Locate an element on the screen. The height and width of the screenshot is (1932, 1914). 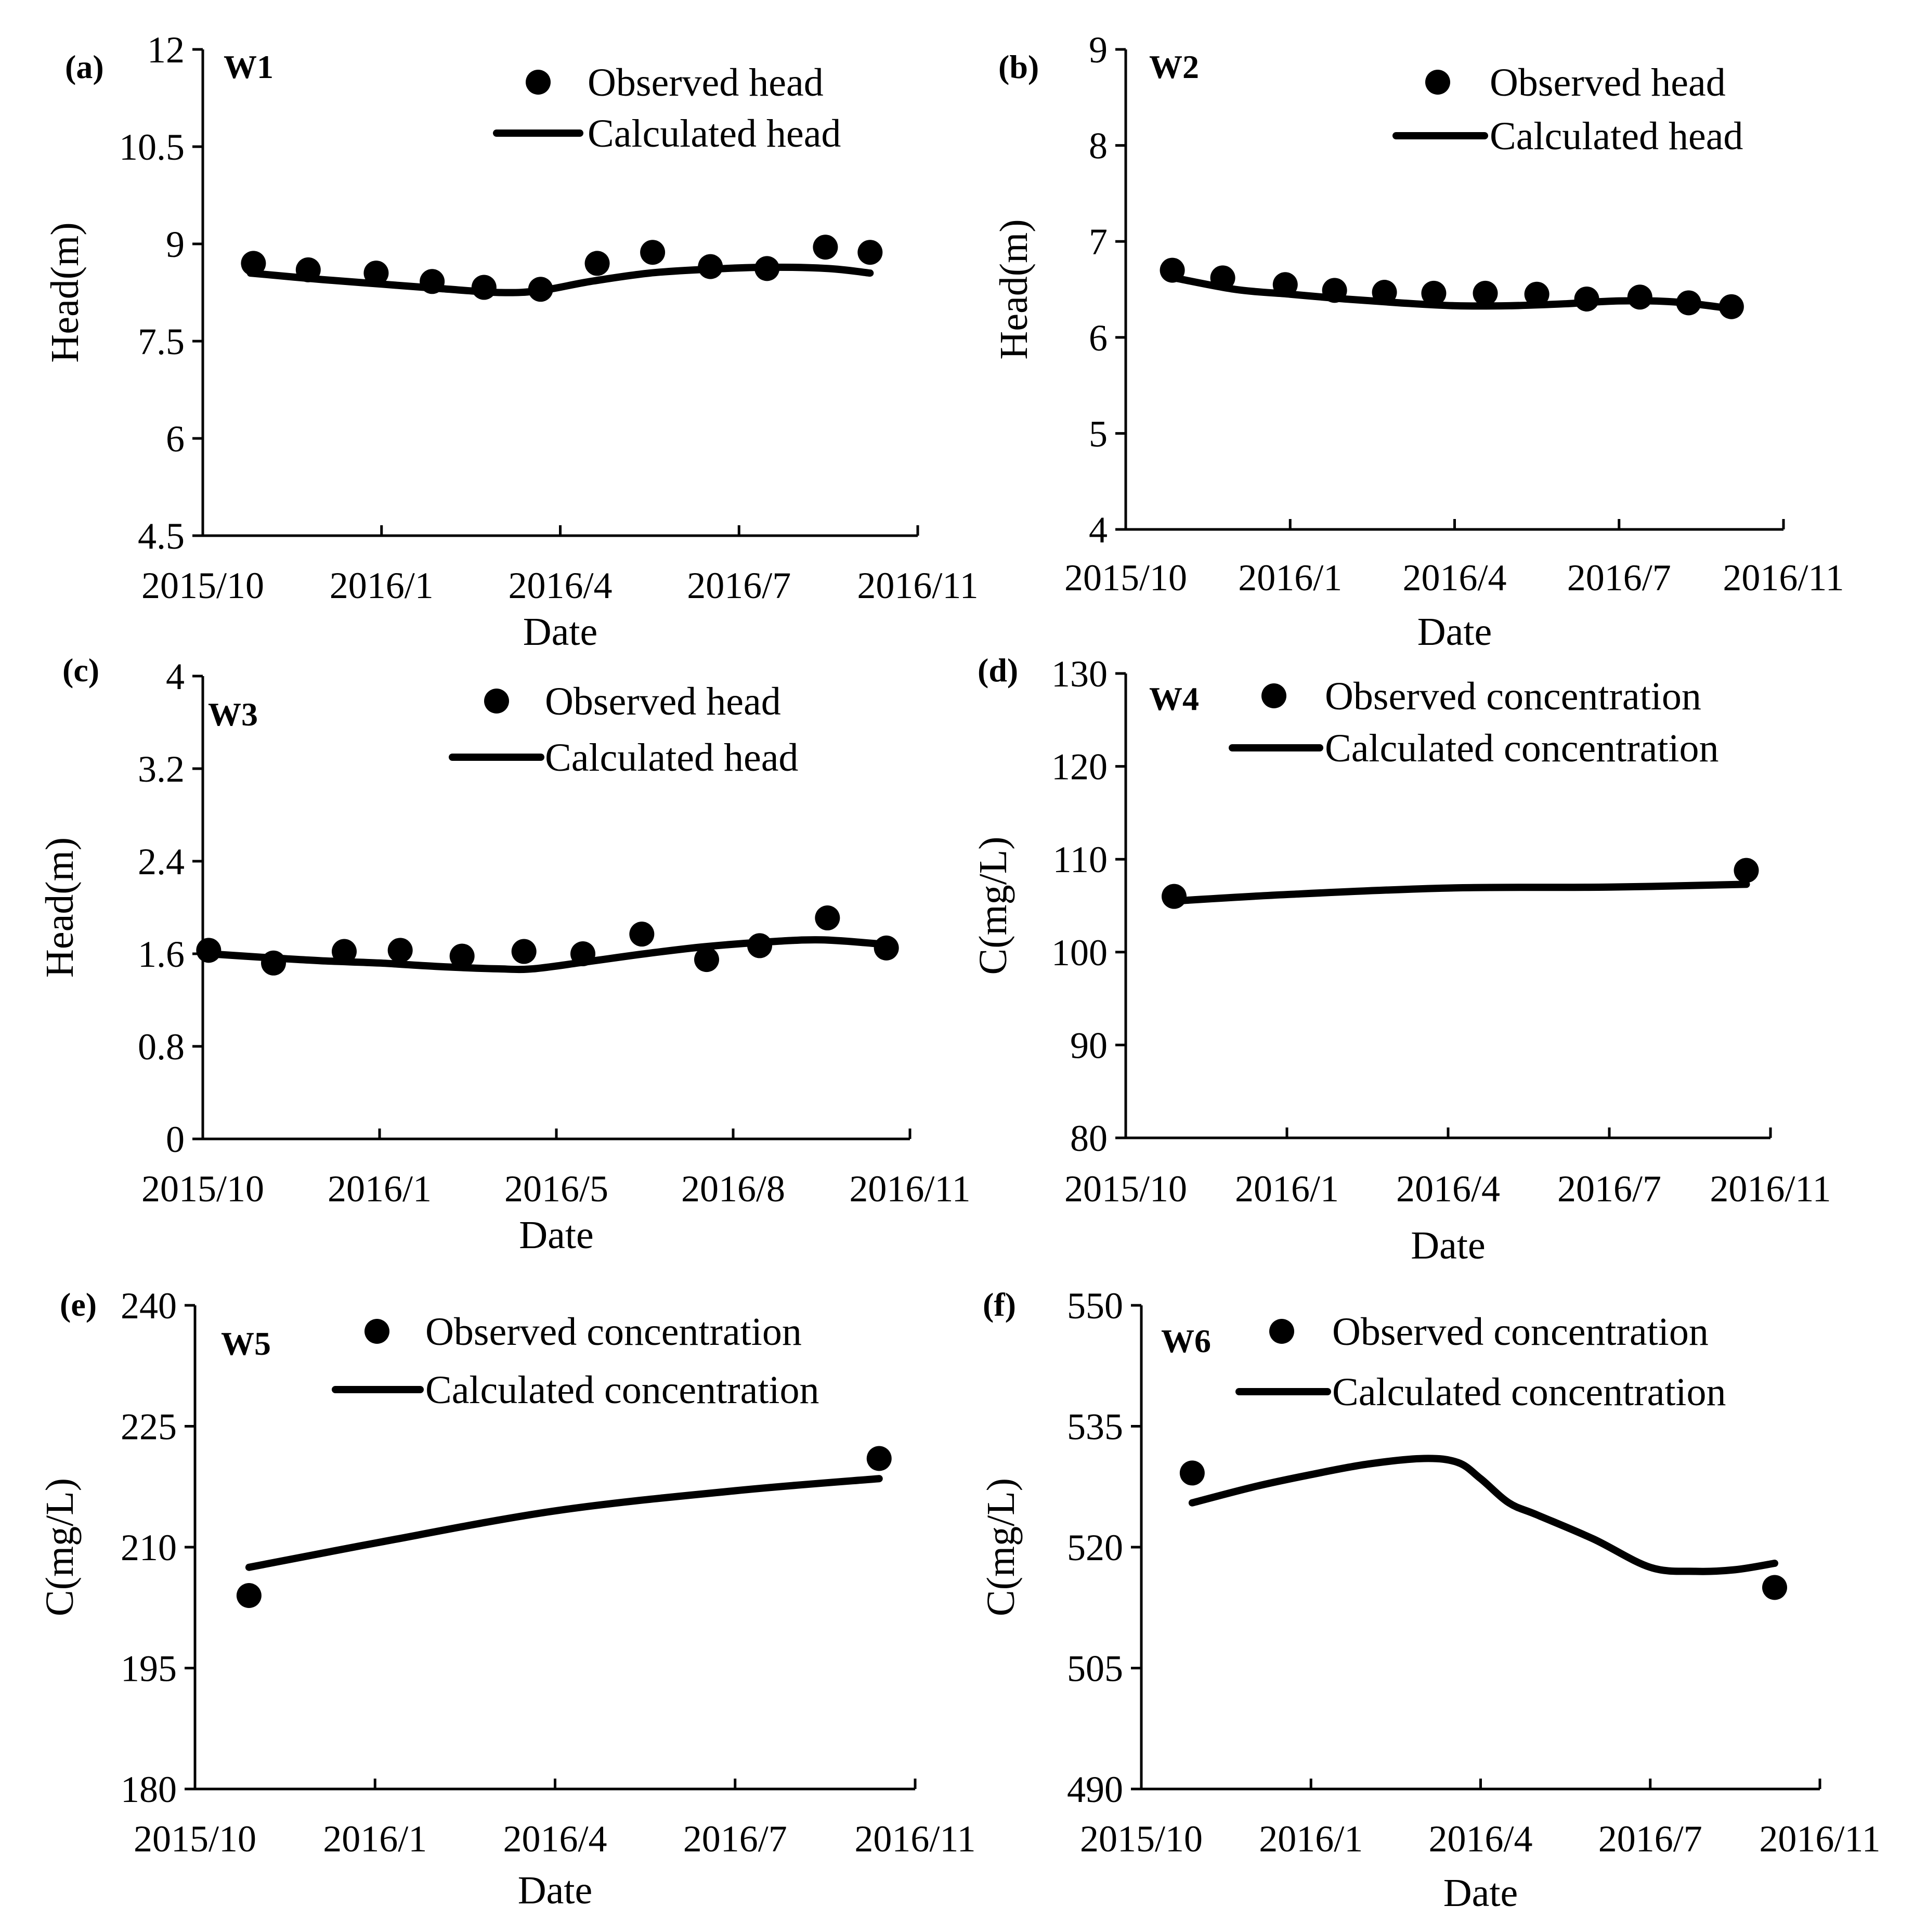
well-label: W6 is located at coordinates (1186, 1340).